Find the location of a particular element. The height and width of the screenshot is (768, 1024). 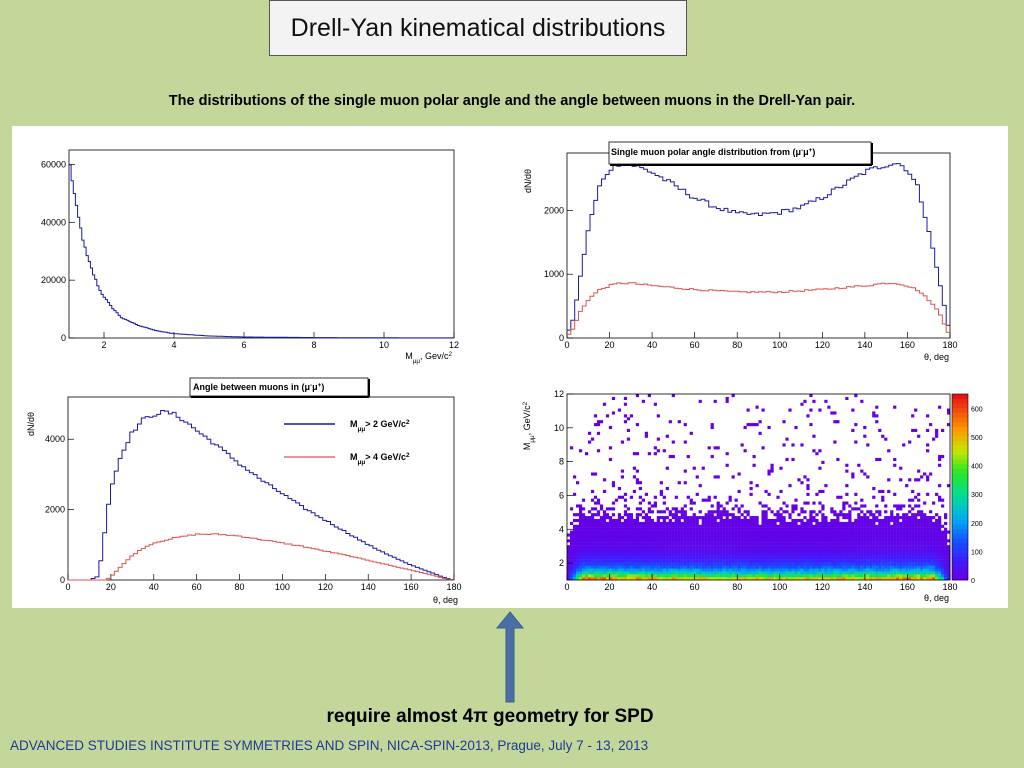

y-tick-label: 2000 is located at coordinates (554, 210).